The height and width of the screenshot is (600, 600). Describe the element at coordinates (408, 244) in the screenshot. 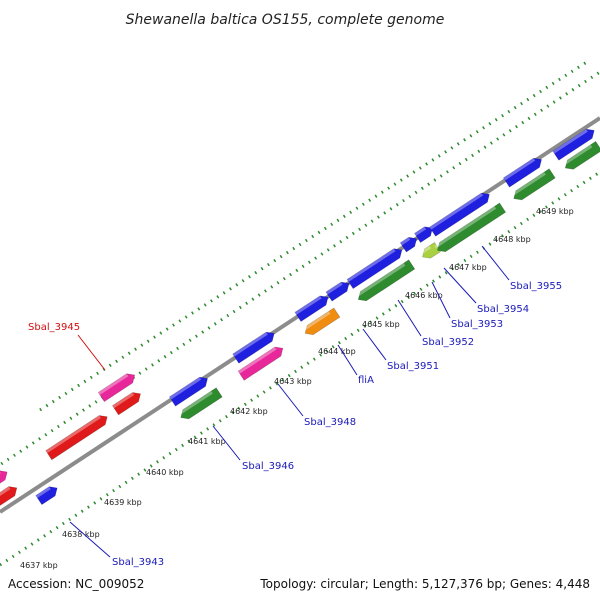

I see `cds-blue-3953a` at that location.